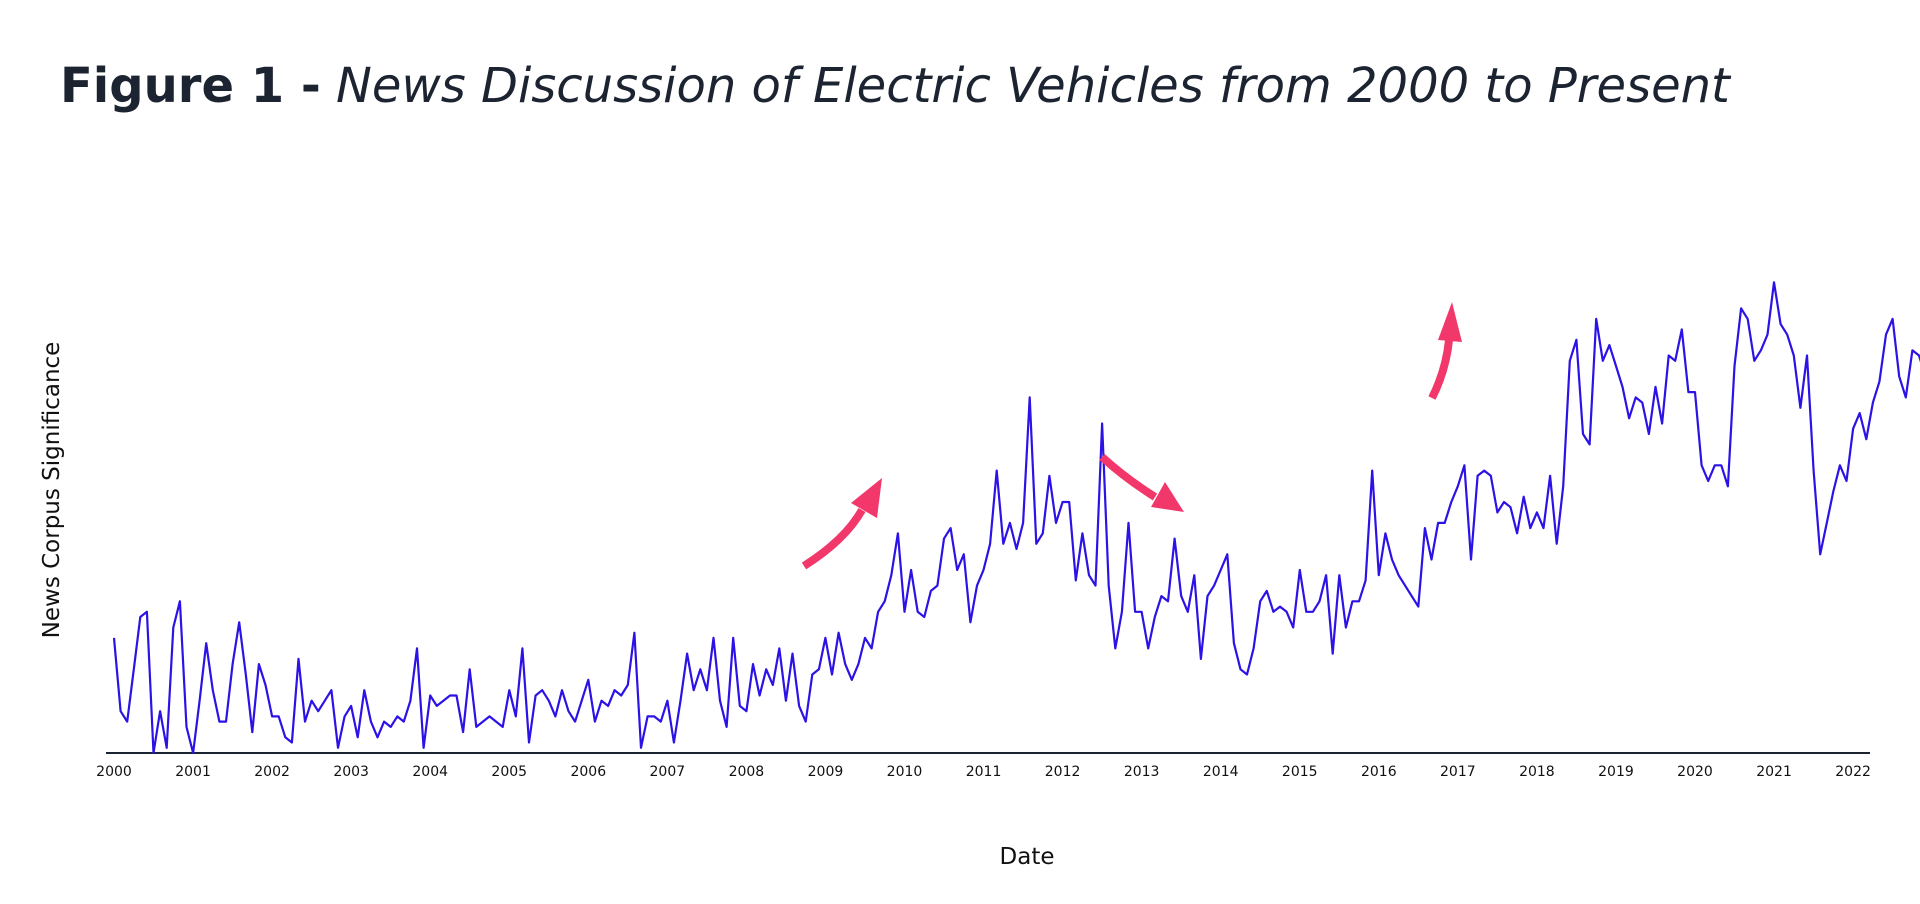 The image size is (1920, 904). Describe the element at coordinates (841, 524) in the screenshot. I see `trend-up-arrow` at that location.